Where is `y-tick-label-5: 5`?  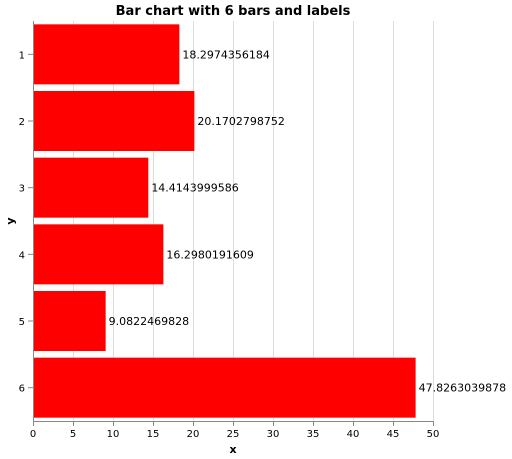 y-tick-label-5: 5 is located at coordinates (22, 322).